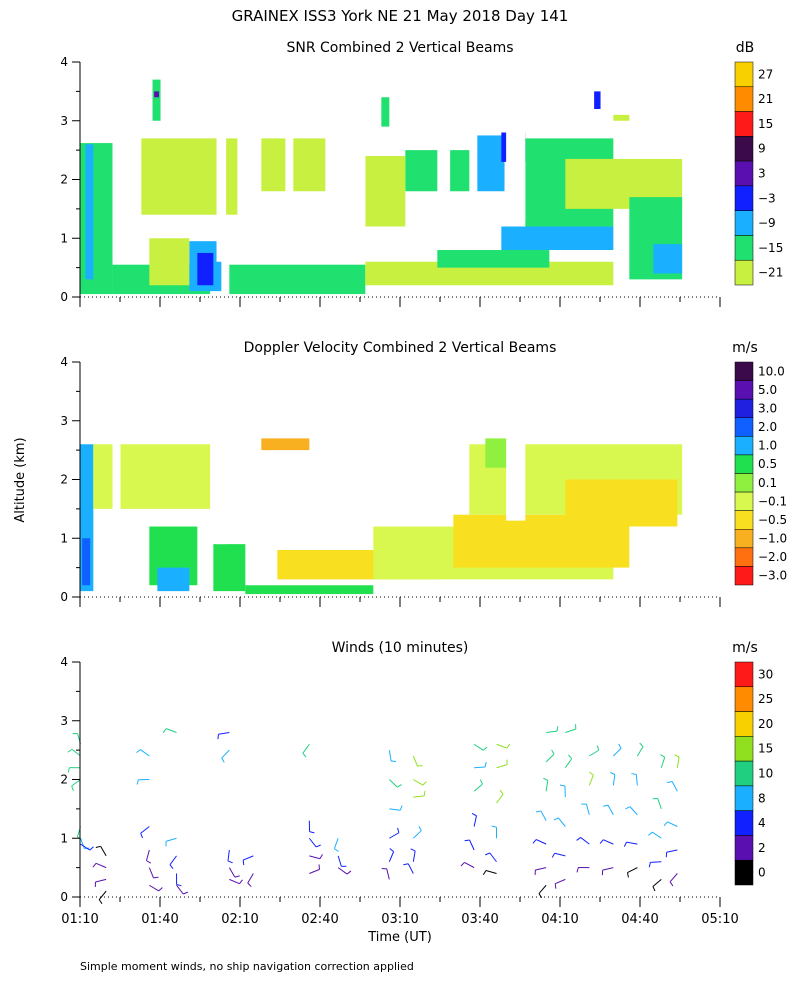 The image size is (800, 1000). Describe the element at coordinates (399, 919) in the screenshot. I see `x-tick-label: 03:10` at that location.